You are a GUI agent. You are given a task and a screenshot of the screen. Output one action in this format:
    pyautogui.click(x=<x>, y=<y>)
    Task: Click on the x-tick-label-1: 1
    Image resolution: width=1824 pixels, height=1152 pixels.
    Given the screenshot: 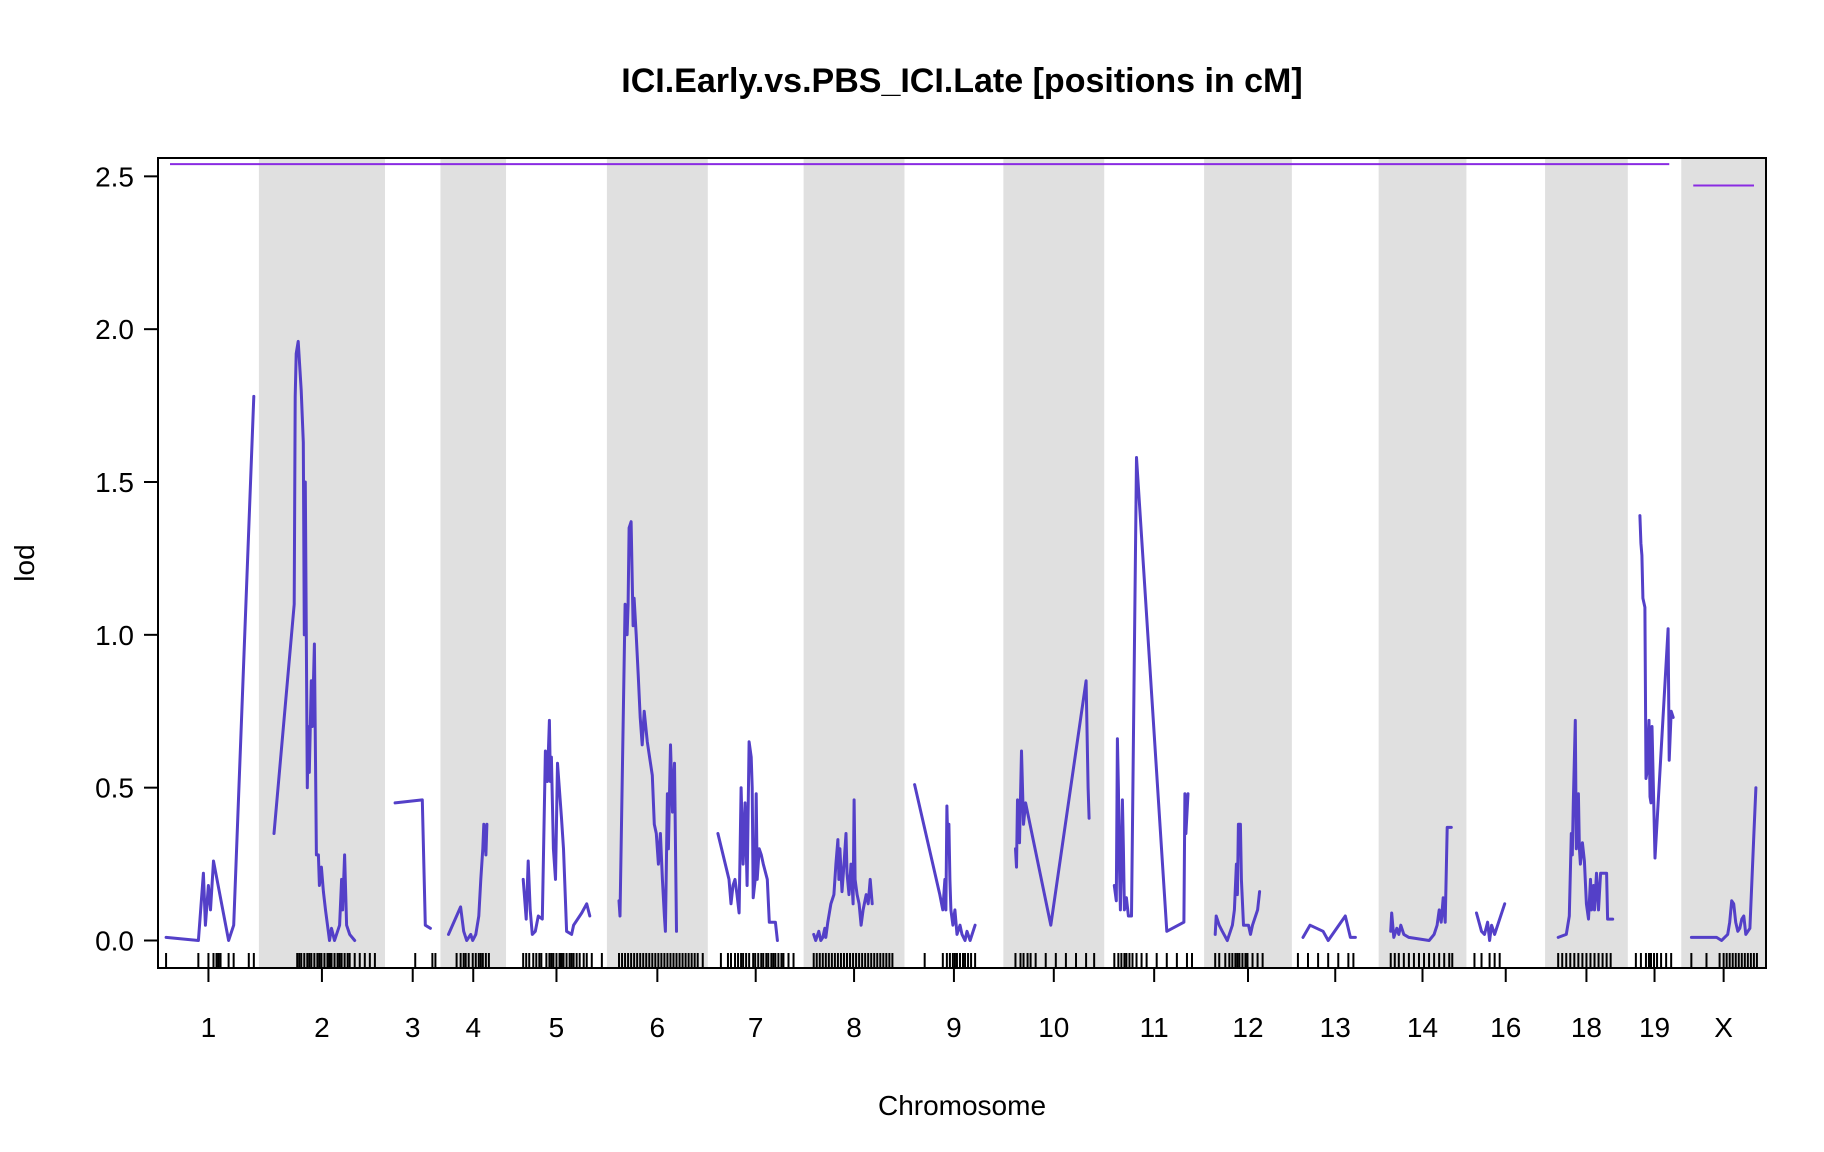 What is the action you would take?
    pyautogui.click(x=209, y=1027)
    